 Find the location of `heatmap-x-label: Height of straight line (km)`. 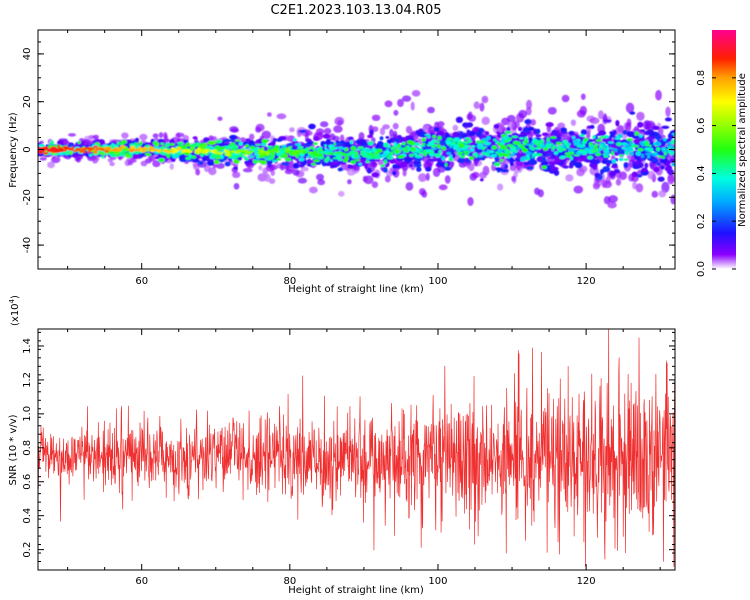

heatmap-x-label: Height of straight line (km) is located at coordinates (356, 289).